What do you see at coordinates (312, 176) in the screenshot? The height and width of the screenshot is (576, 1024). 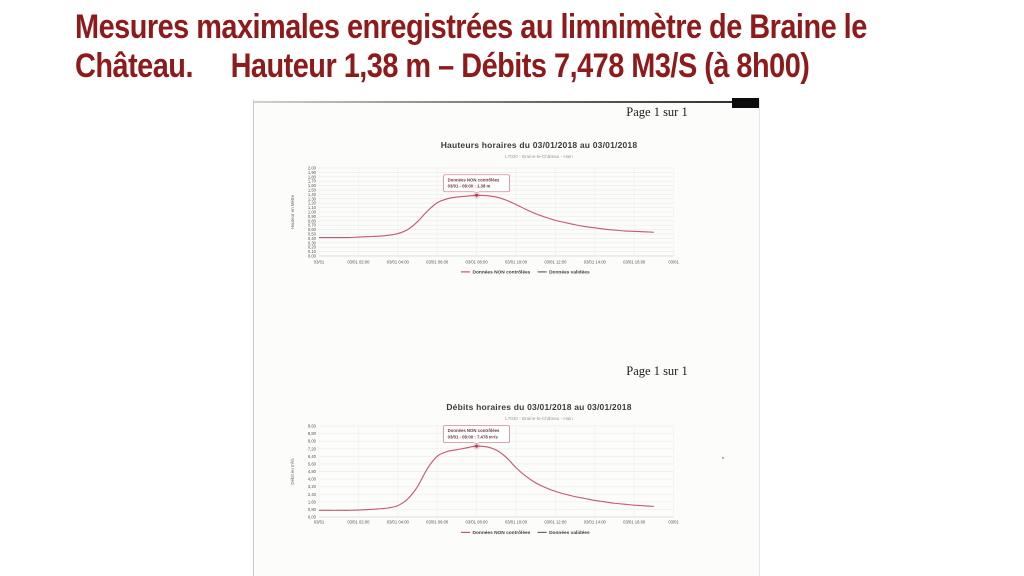 I see `y-tick-label: 1,80` at bounding box center [312, 176].